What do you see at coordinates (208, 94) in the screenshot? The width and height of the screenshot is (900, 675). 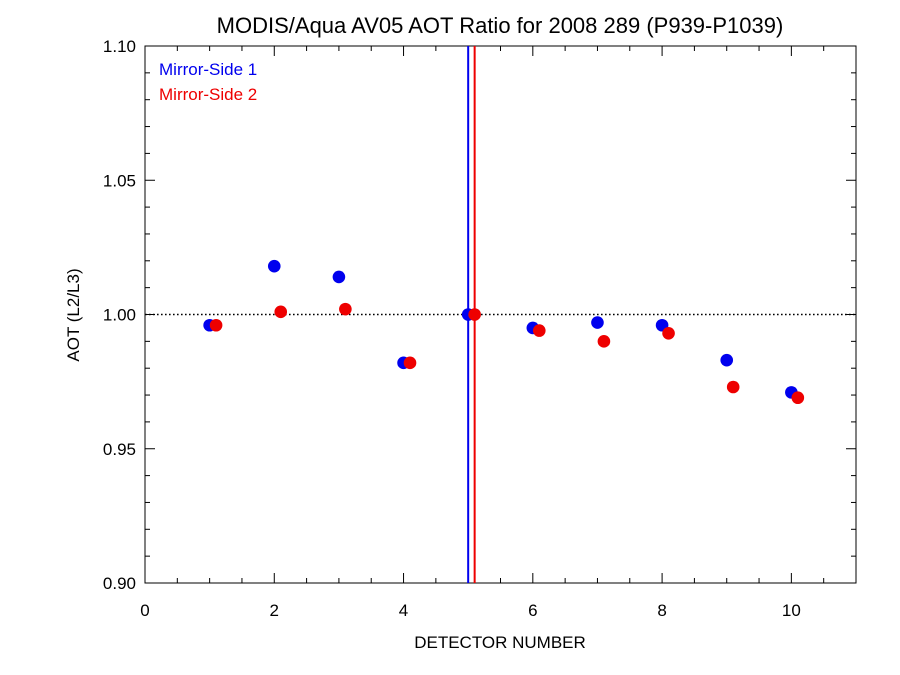 I see `legend-entry-mirror-side-2: Mirror-Side 2` at bounding box center [208, 94].